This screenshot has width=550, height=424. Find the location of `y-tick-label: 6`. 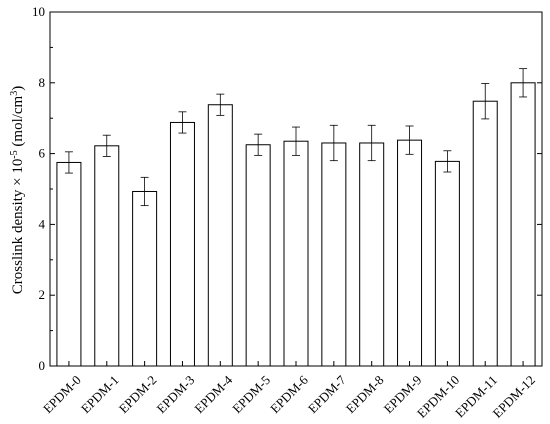

y-tick-label: 6 is located at coordinates (42, 153).